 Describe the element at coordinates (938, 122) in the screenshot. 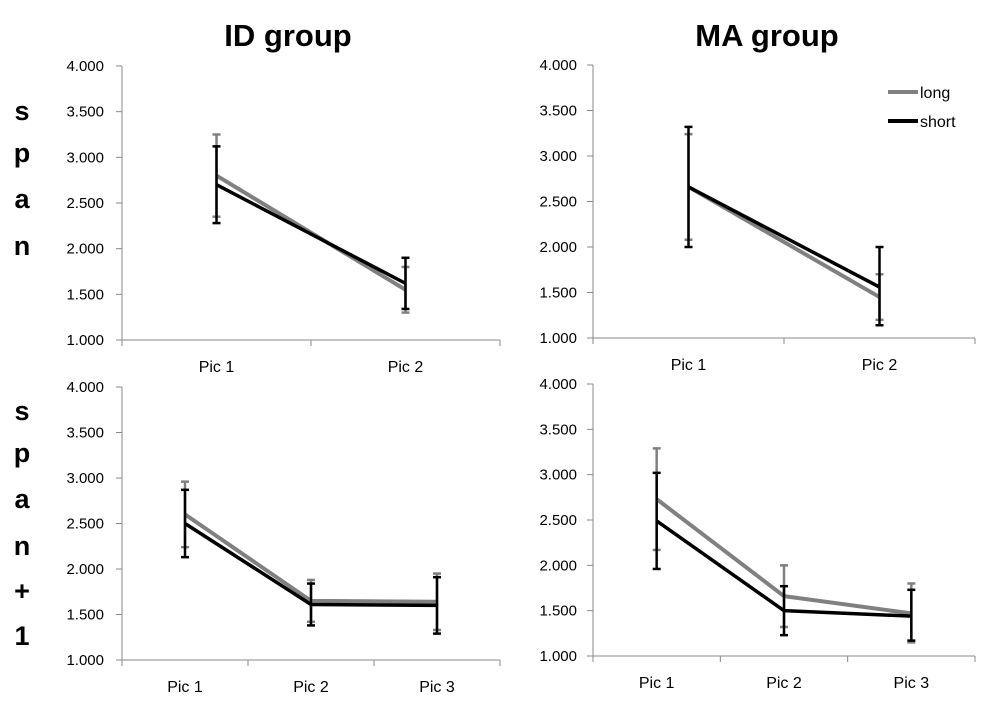

I see `legend-label-short: short` at that location.